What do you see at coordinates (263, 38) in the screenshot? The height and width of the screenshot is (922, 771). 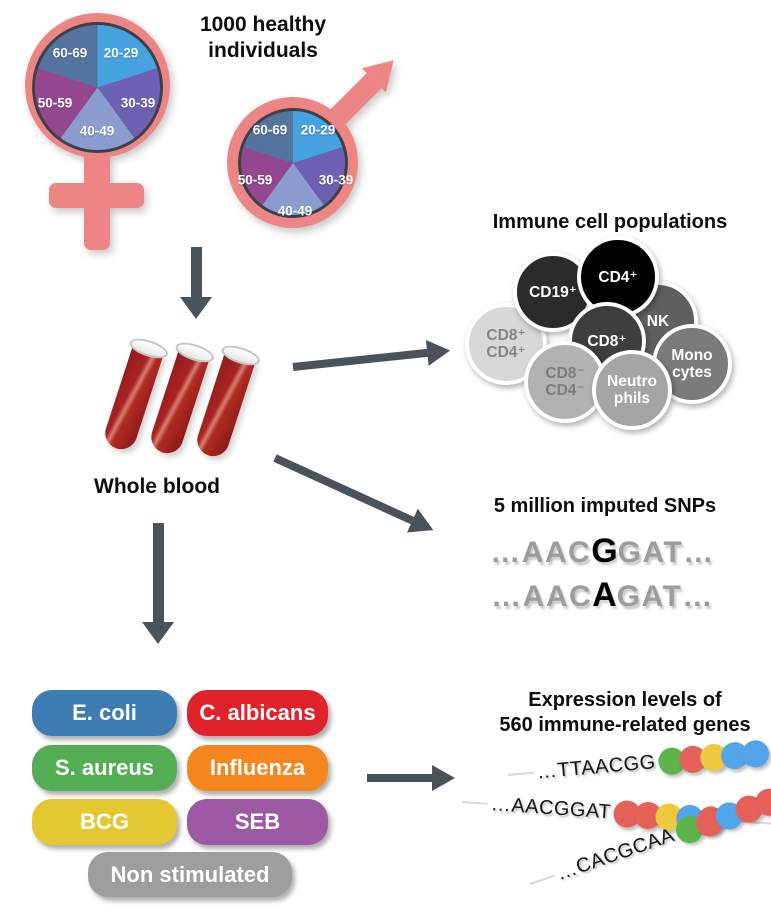 I see `page-title: 1000 healthy individuals` at bounding box center [263, 38].